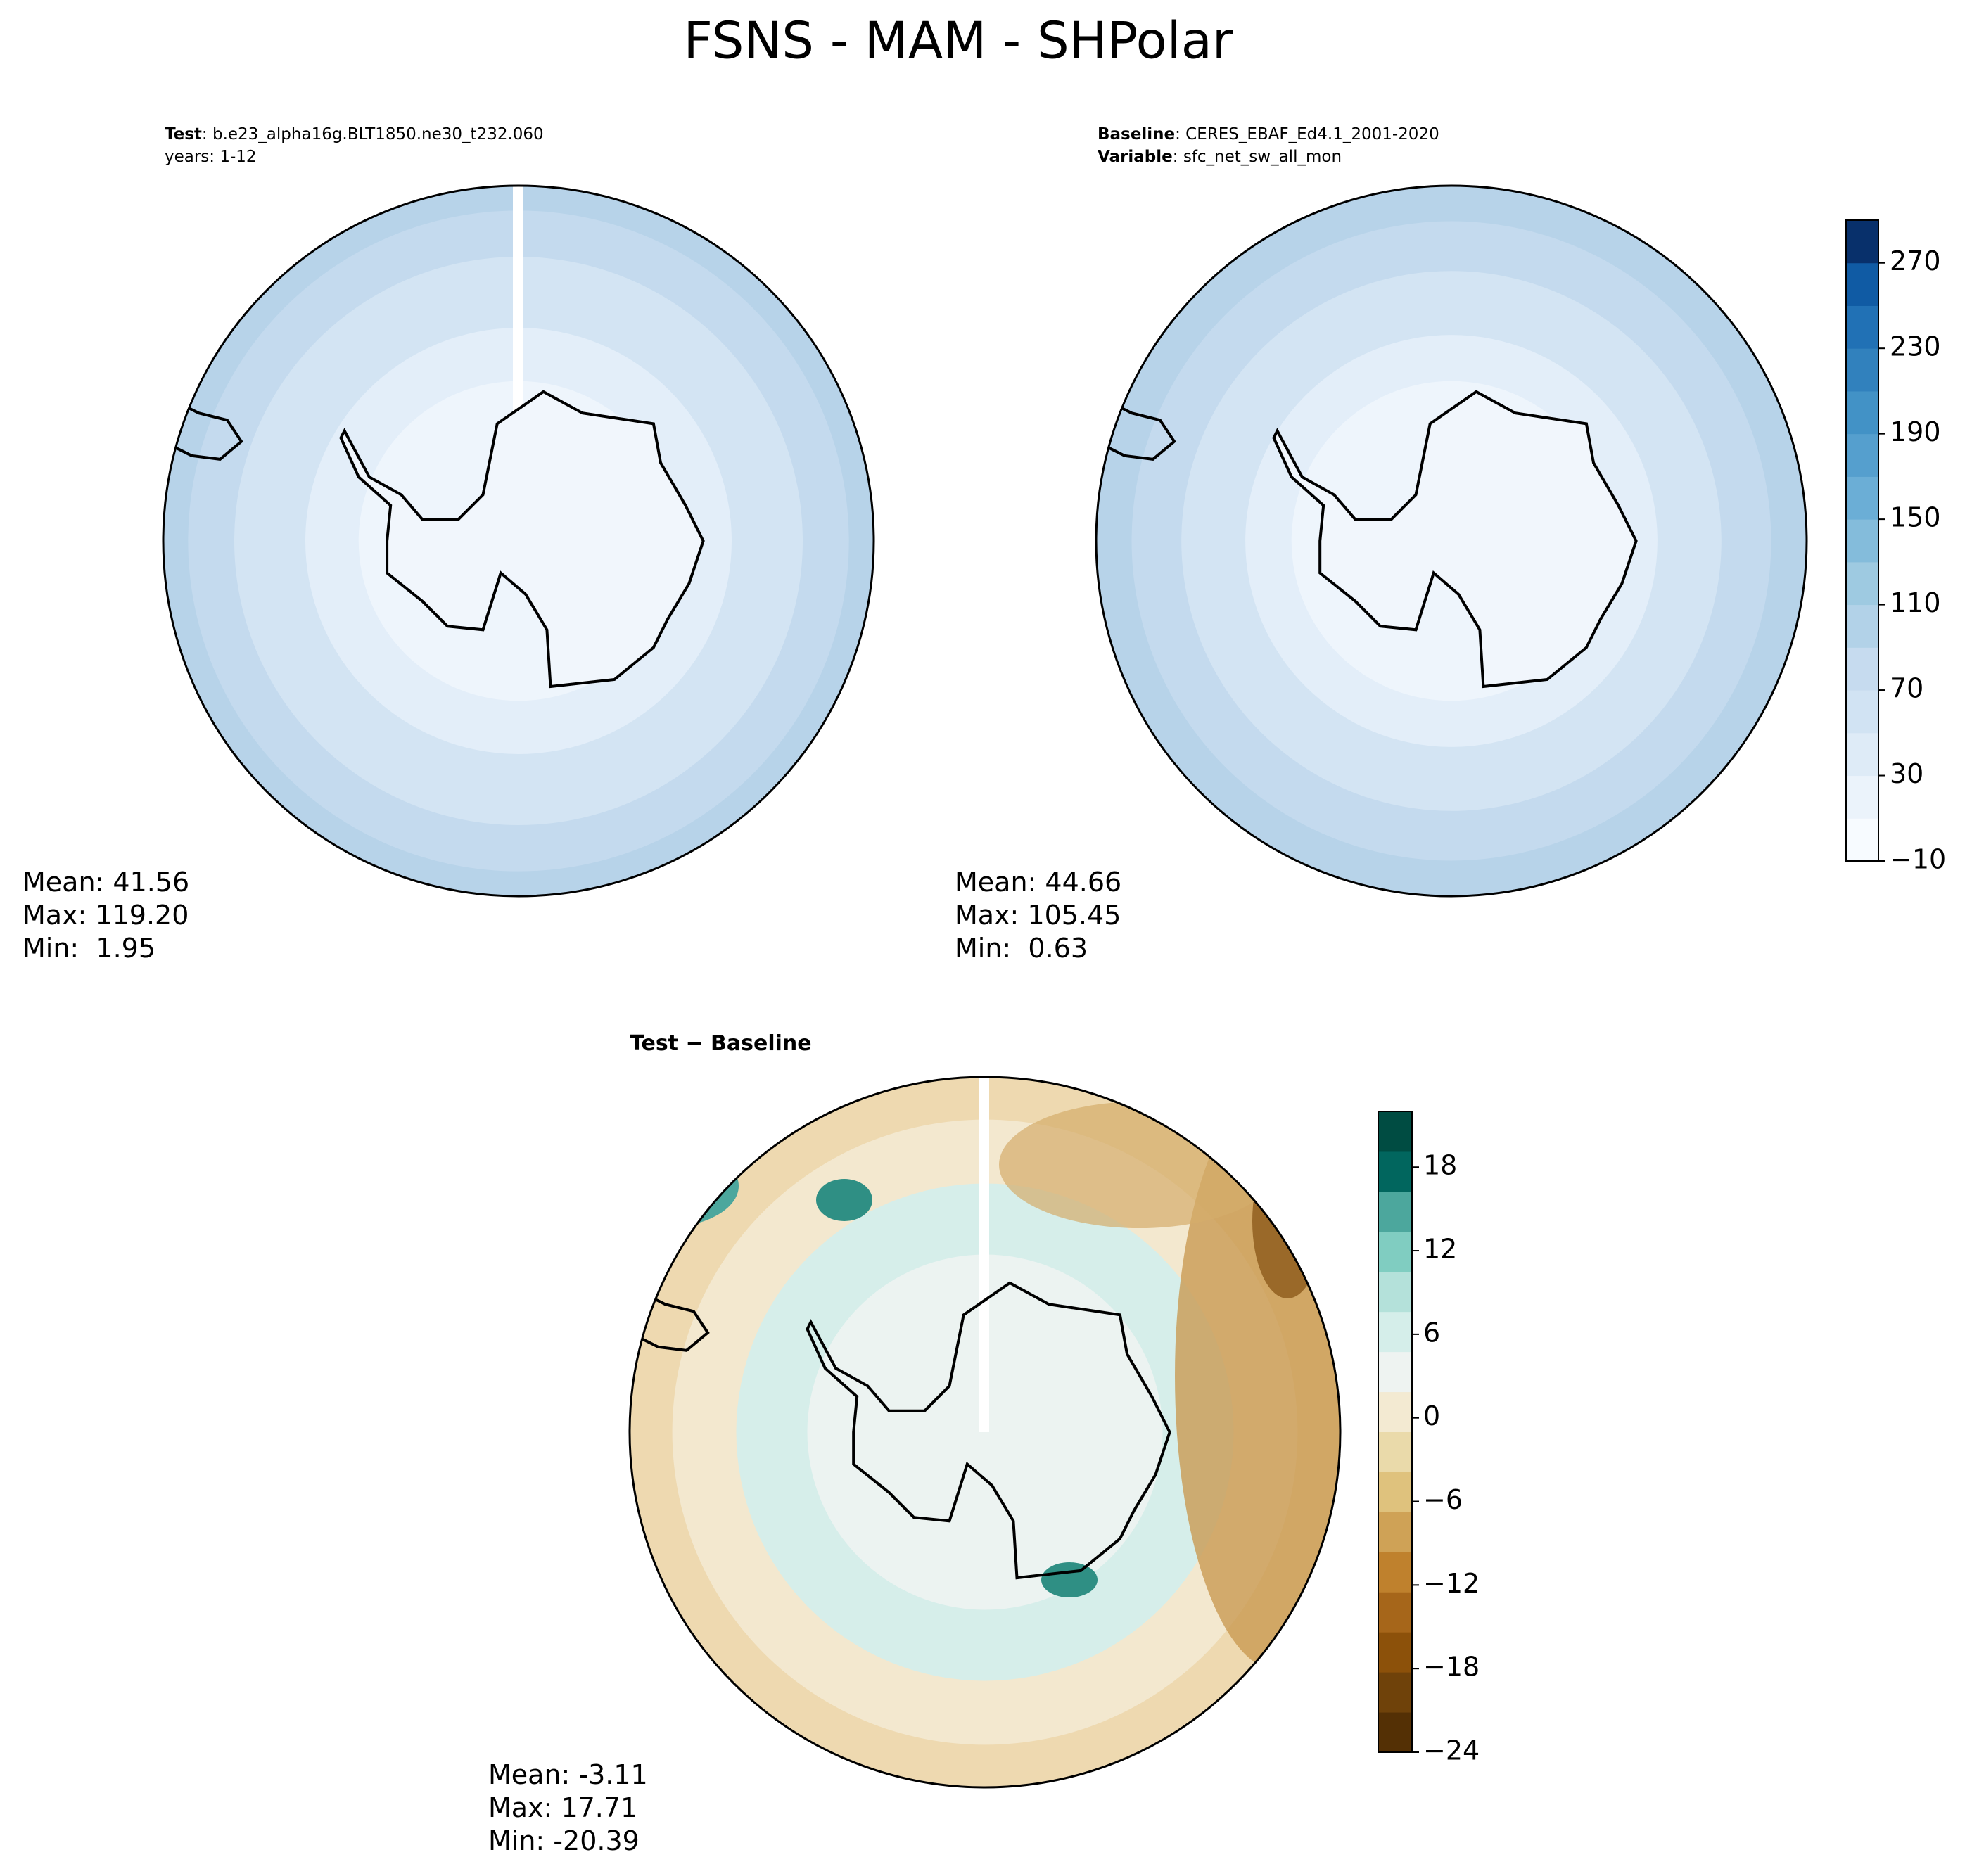 The image size is (1972, 1876). I want to click on stat-line: Max: 105.45, so click(1038, 915).